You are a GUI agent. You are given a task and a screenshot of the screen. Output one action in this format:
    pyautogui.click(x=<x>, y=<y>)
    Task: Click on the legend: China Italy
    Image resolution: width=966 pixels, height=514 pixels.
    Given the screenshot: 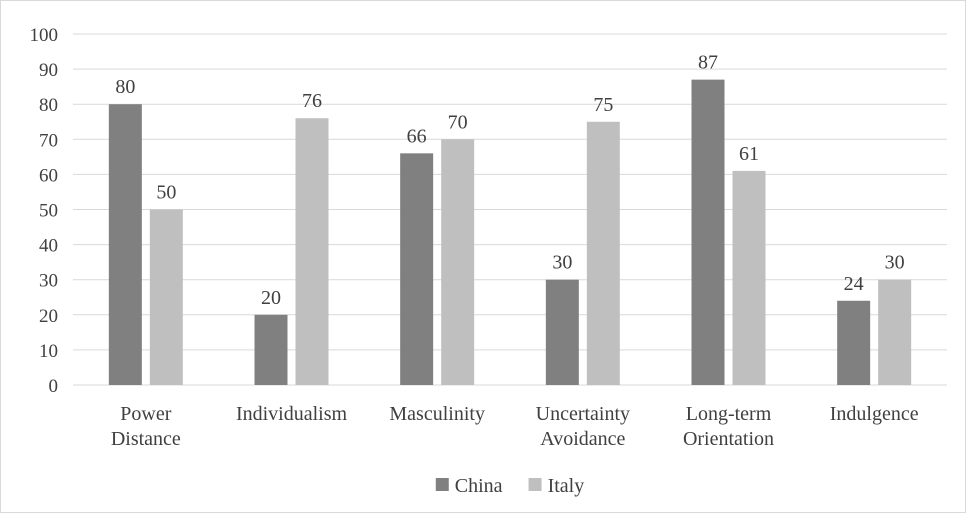 What is the action you would take?
    pyautogui.click(x=510, y=486)
    